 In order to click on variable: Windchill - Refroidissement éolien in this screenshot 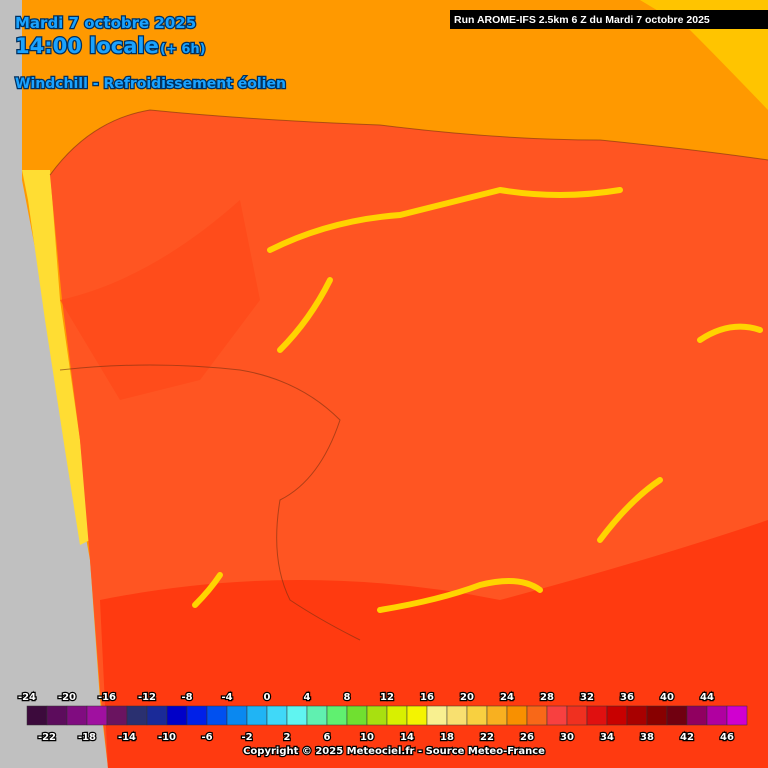, I will do `click(150, 84)`.